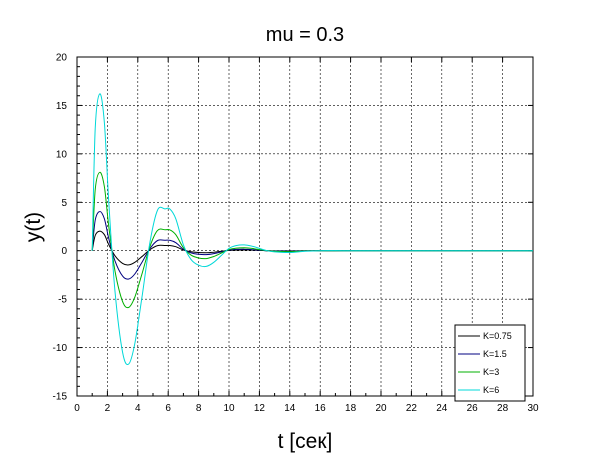 The width and height of the screenshot is (610, 460). I want to click on legend-label: K=1.5, so click(495, 354).